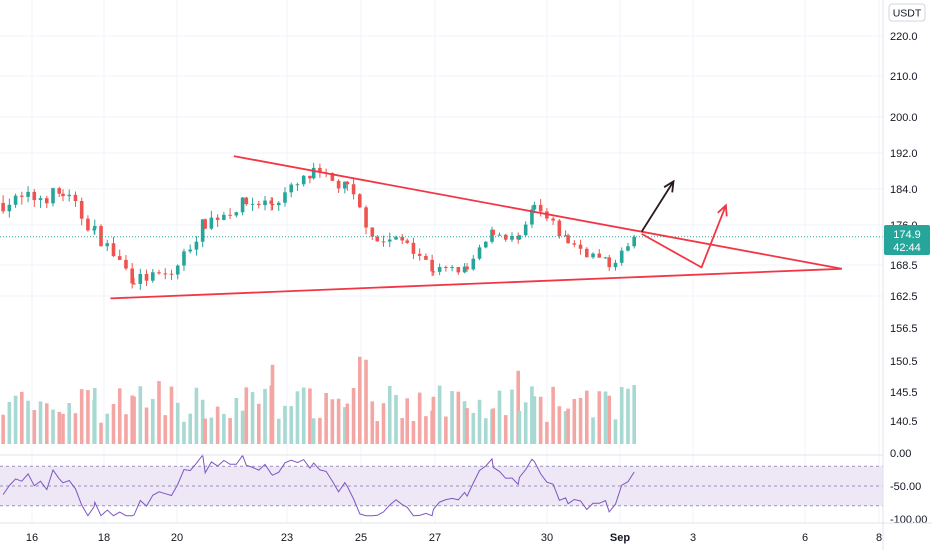  What do you see at coordinates (476, 283) in the screenshot?
I see `support-trendline` at bounding box center [476, 283].